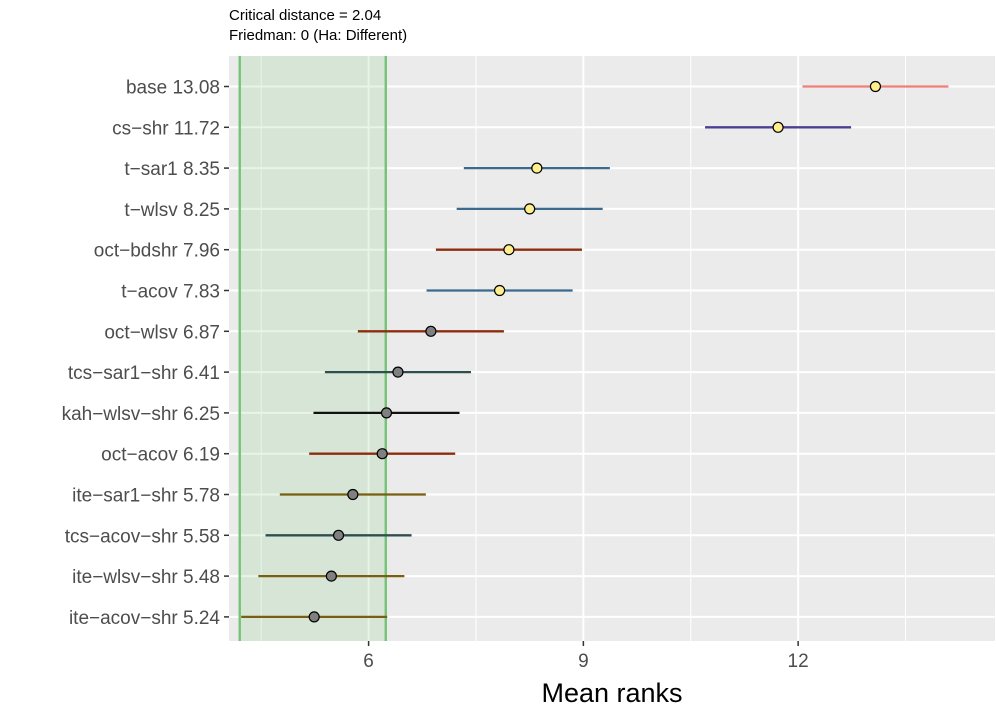 The height and width of the screenshot is (711, 996). I want to click on x-tick-label: 9, so click(583, 661).